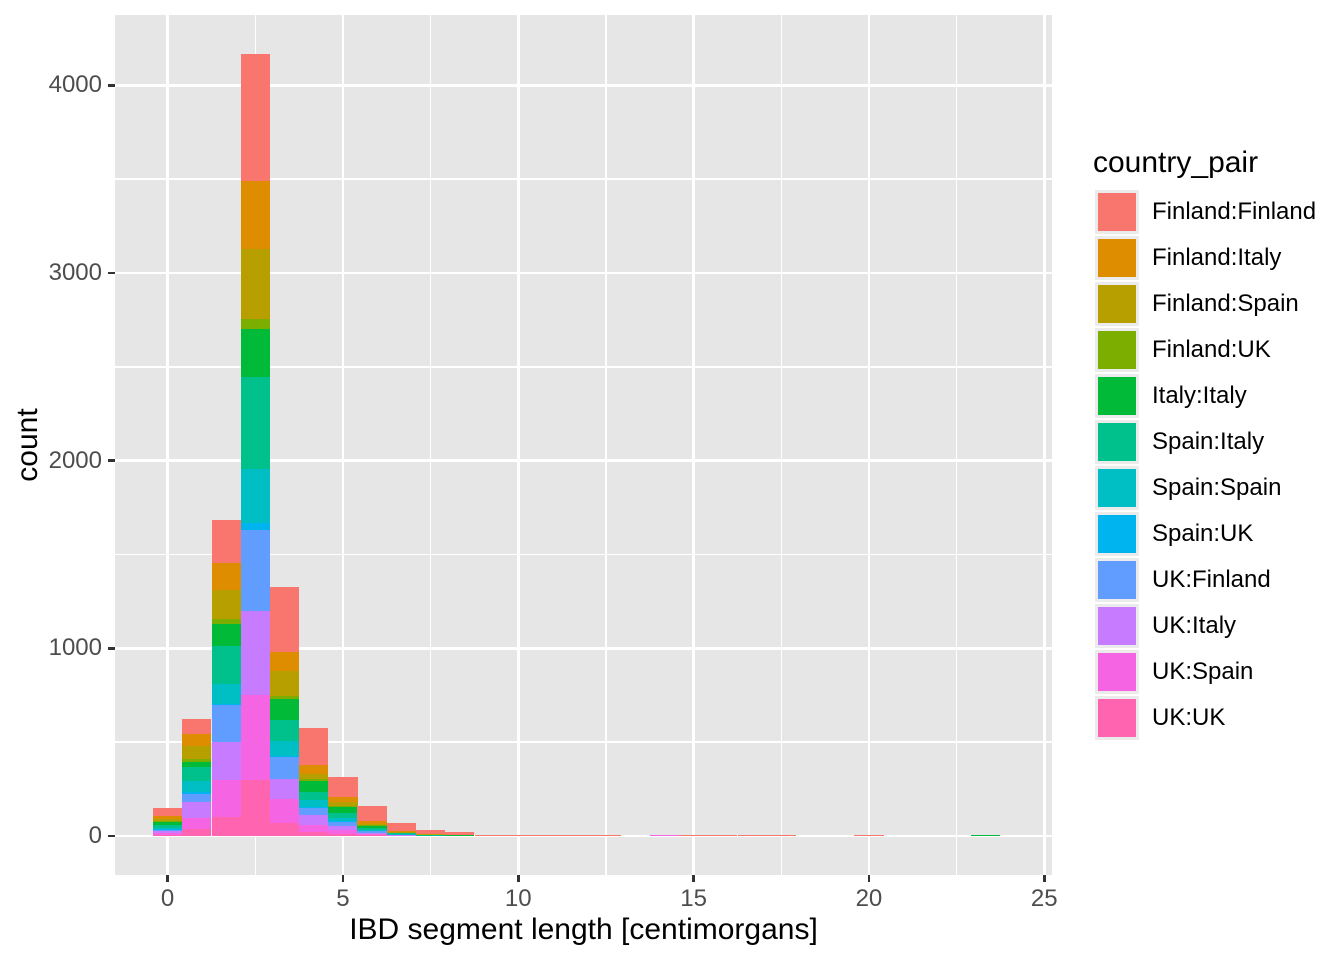 This screenshot has width=1344, height=960. What do you see at coordinates (75, 273) in the screenshot?
I see `y-tick-label: 3000` at bounding box center [75, 273].